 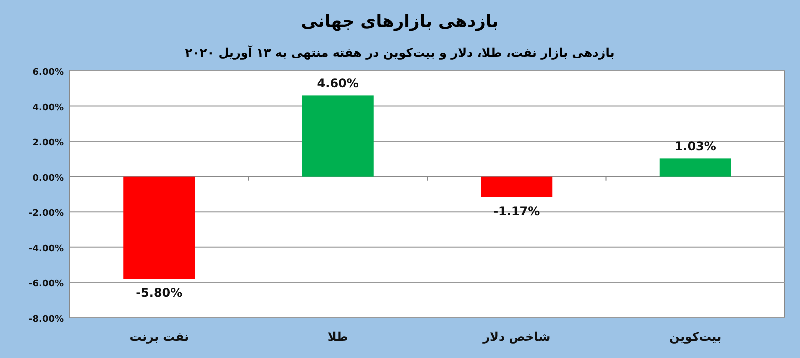 What do you see at coordinates (48, 73) in the screenshot?
I see `y-tick-label: 6.00%` at bounding box center [48, 73].